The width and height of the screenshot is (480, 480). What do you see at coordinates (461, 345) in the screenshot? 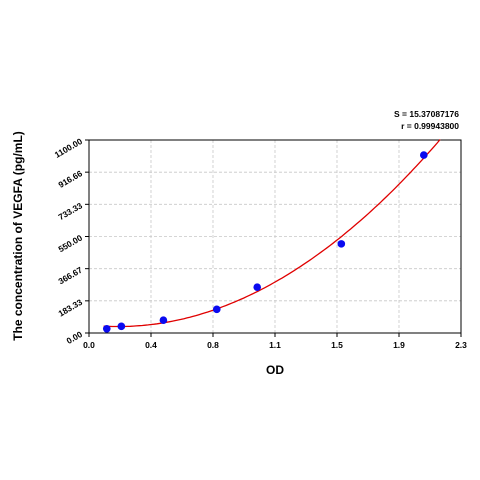
I see `x-tick-label: 2.3` at bounding box center [461, 345].